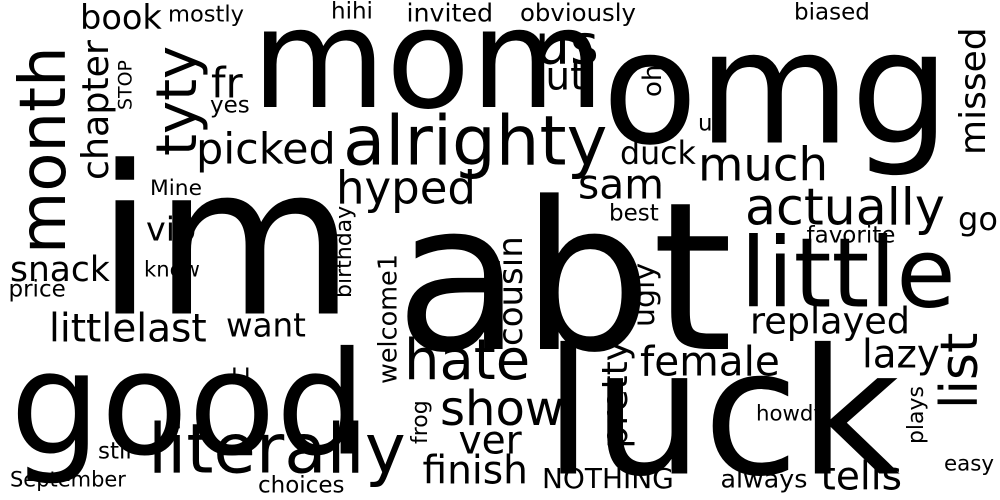 This screenshot has height=500, width=1000. I want to click on word-ugly: ugly, so click(644, 294).